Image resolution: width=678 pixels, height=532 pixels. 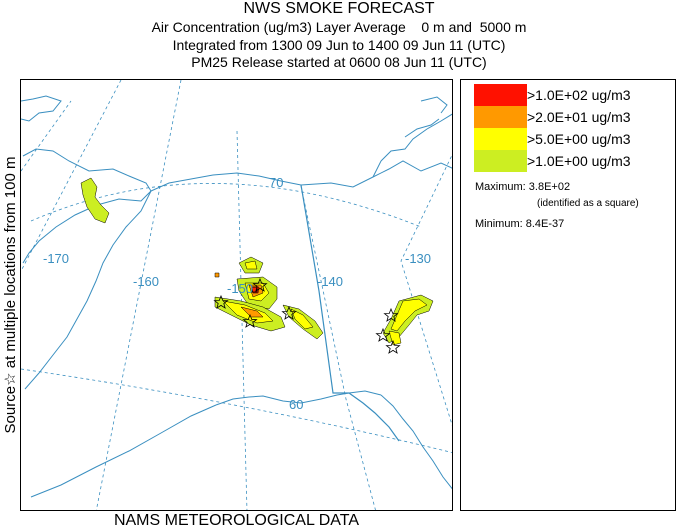 I want to click on coast-southcentral, so click(x=298, y=398).